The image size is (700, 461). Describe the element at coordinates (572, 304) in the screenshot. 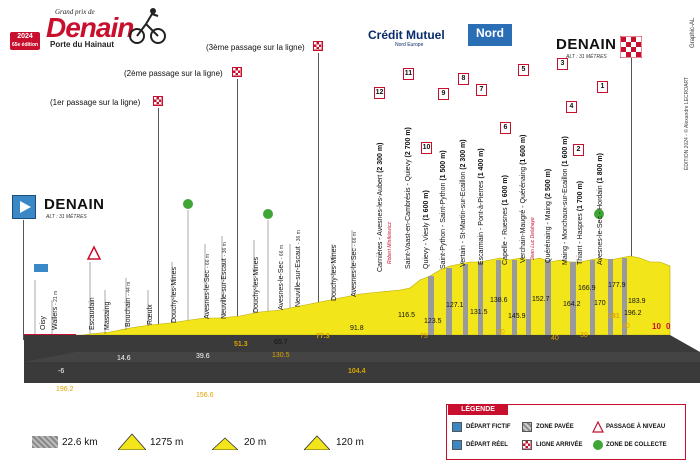

I see `km-mark: 164.2` at that location.